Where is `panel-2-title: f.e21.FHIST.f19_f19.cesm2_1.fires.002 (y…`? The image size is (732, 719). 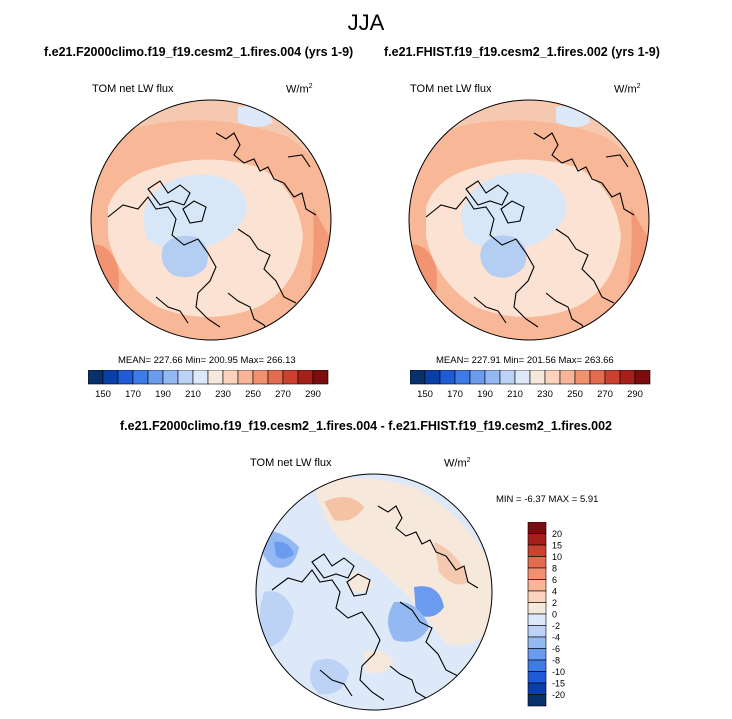 panel-2-title: f.e21.FHIST.f19_f19.cesm2_1.fires.002 (y… is located at coordinates (522, 52).